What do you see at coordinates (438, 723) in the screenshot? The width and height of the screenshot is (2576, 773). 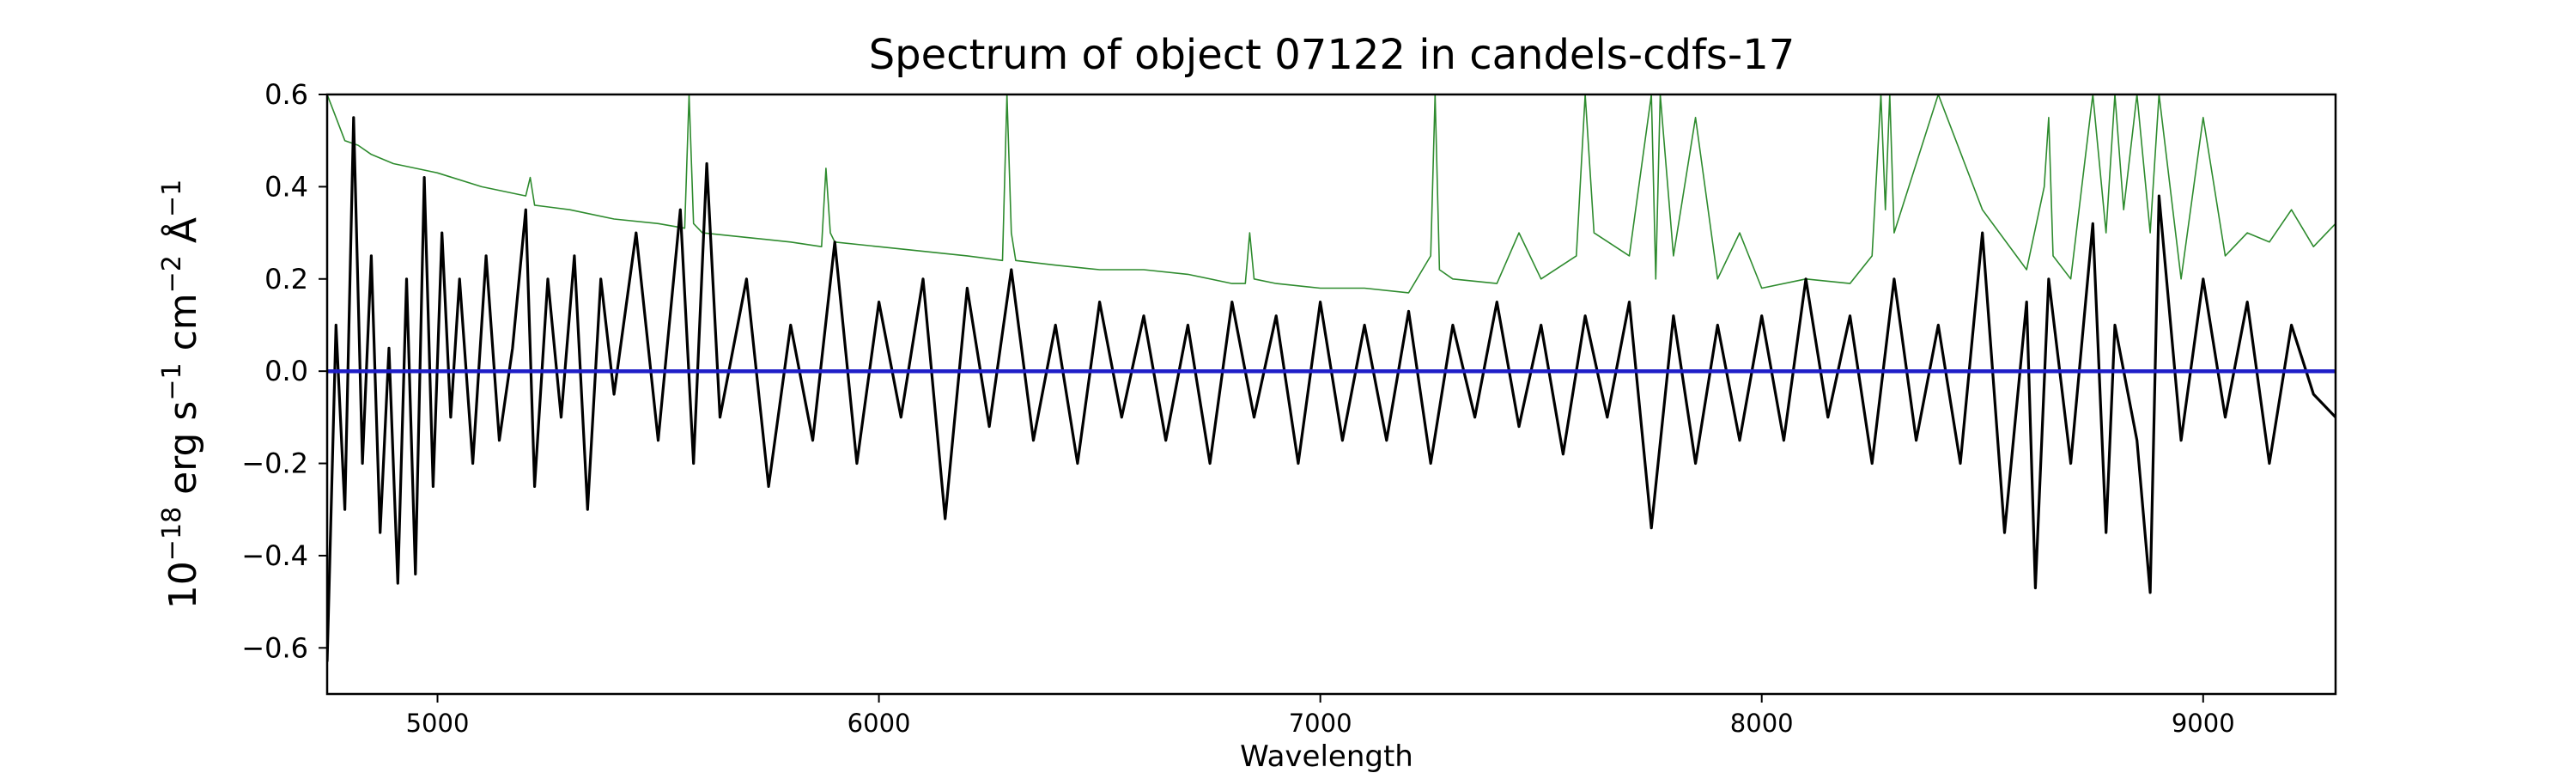 I see `x-tick-label: 5000` at bounding box center [438, 723].